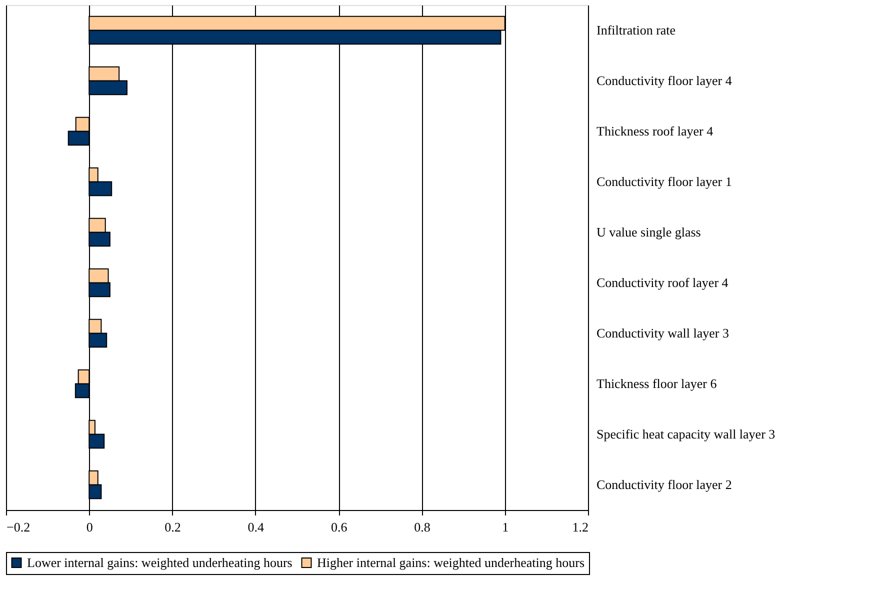 The image size is (885, 614). Describe the element at coordinates (655, 130) in the screenshot. I see `y-tick-label: Thickness roof layer 4` at that location.